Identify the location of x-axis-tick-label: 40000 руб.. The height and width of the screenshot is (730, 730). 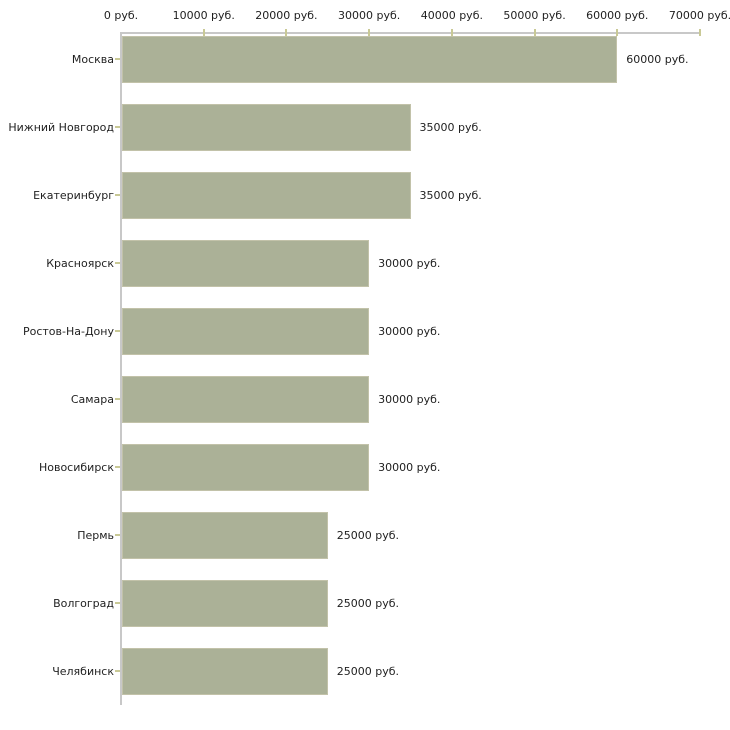
(451, 15).